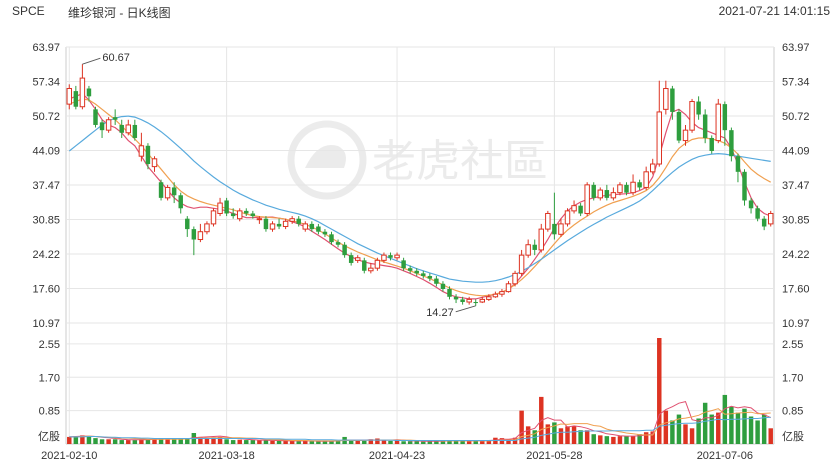  What do you see at coordinates (440, 313) in the screenshot?
I see `low-annotation: 14.27` at bounding box center [440, 313].